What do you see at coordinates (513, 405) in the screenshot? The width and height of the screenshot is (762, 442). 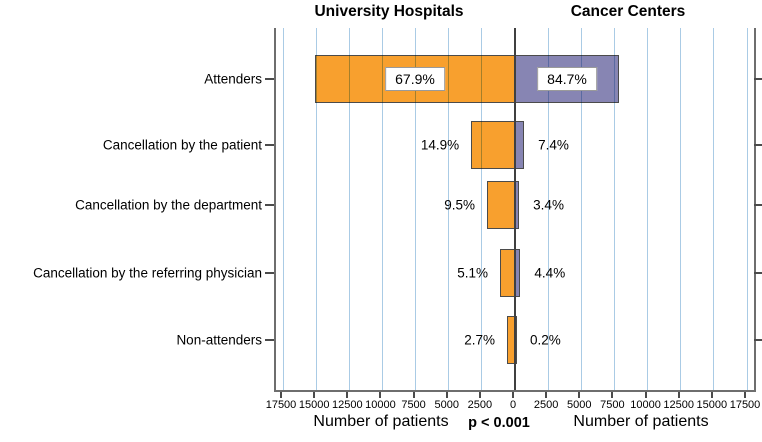 I see `x-axis-tick-label: 0` at bounding box center [513, 405].